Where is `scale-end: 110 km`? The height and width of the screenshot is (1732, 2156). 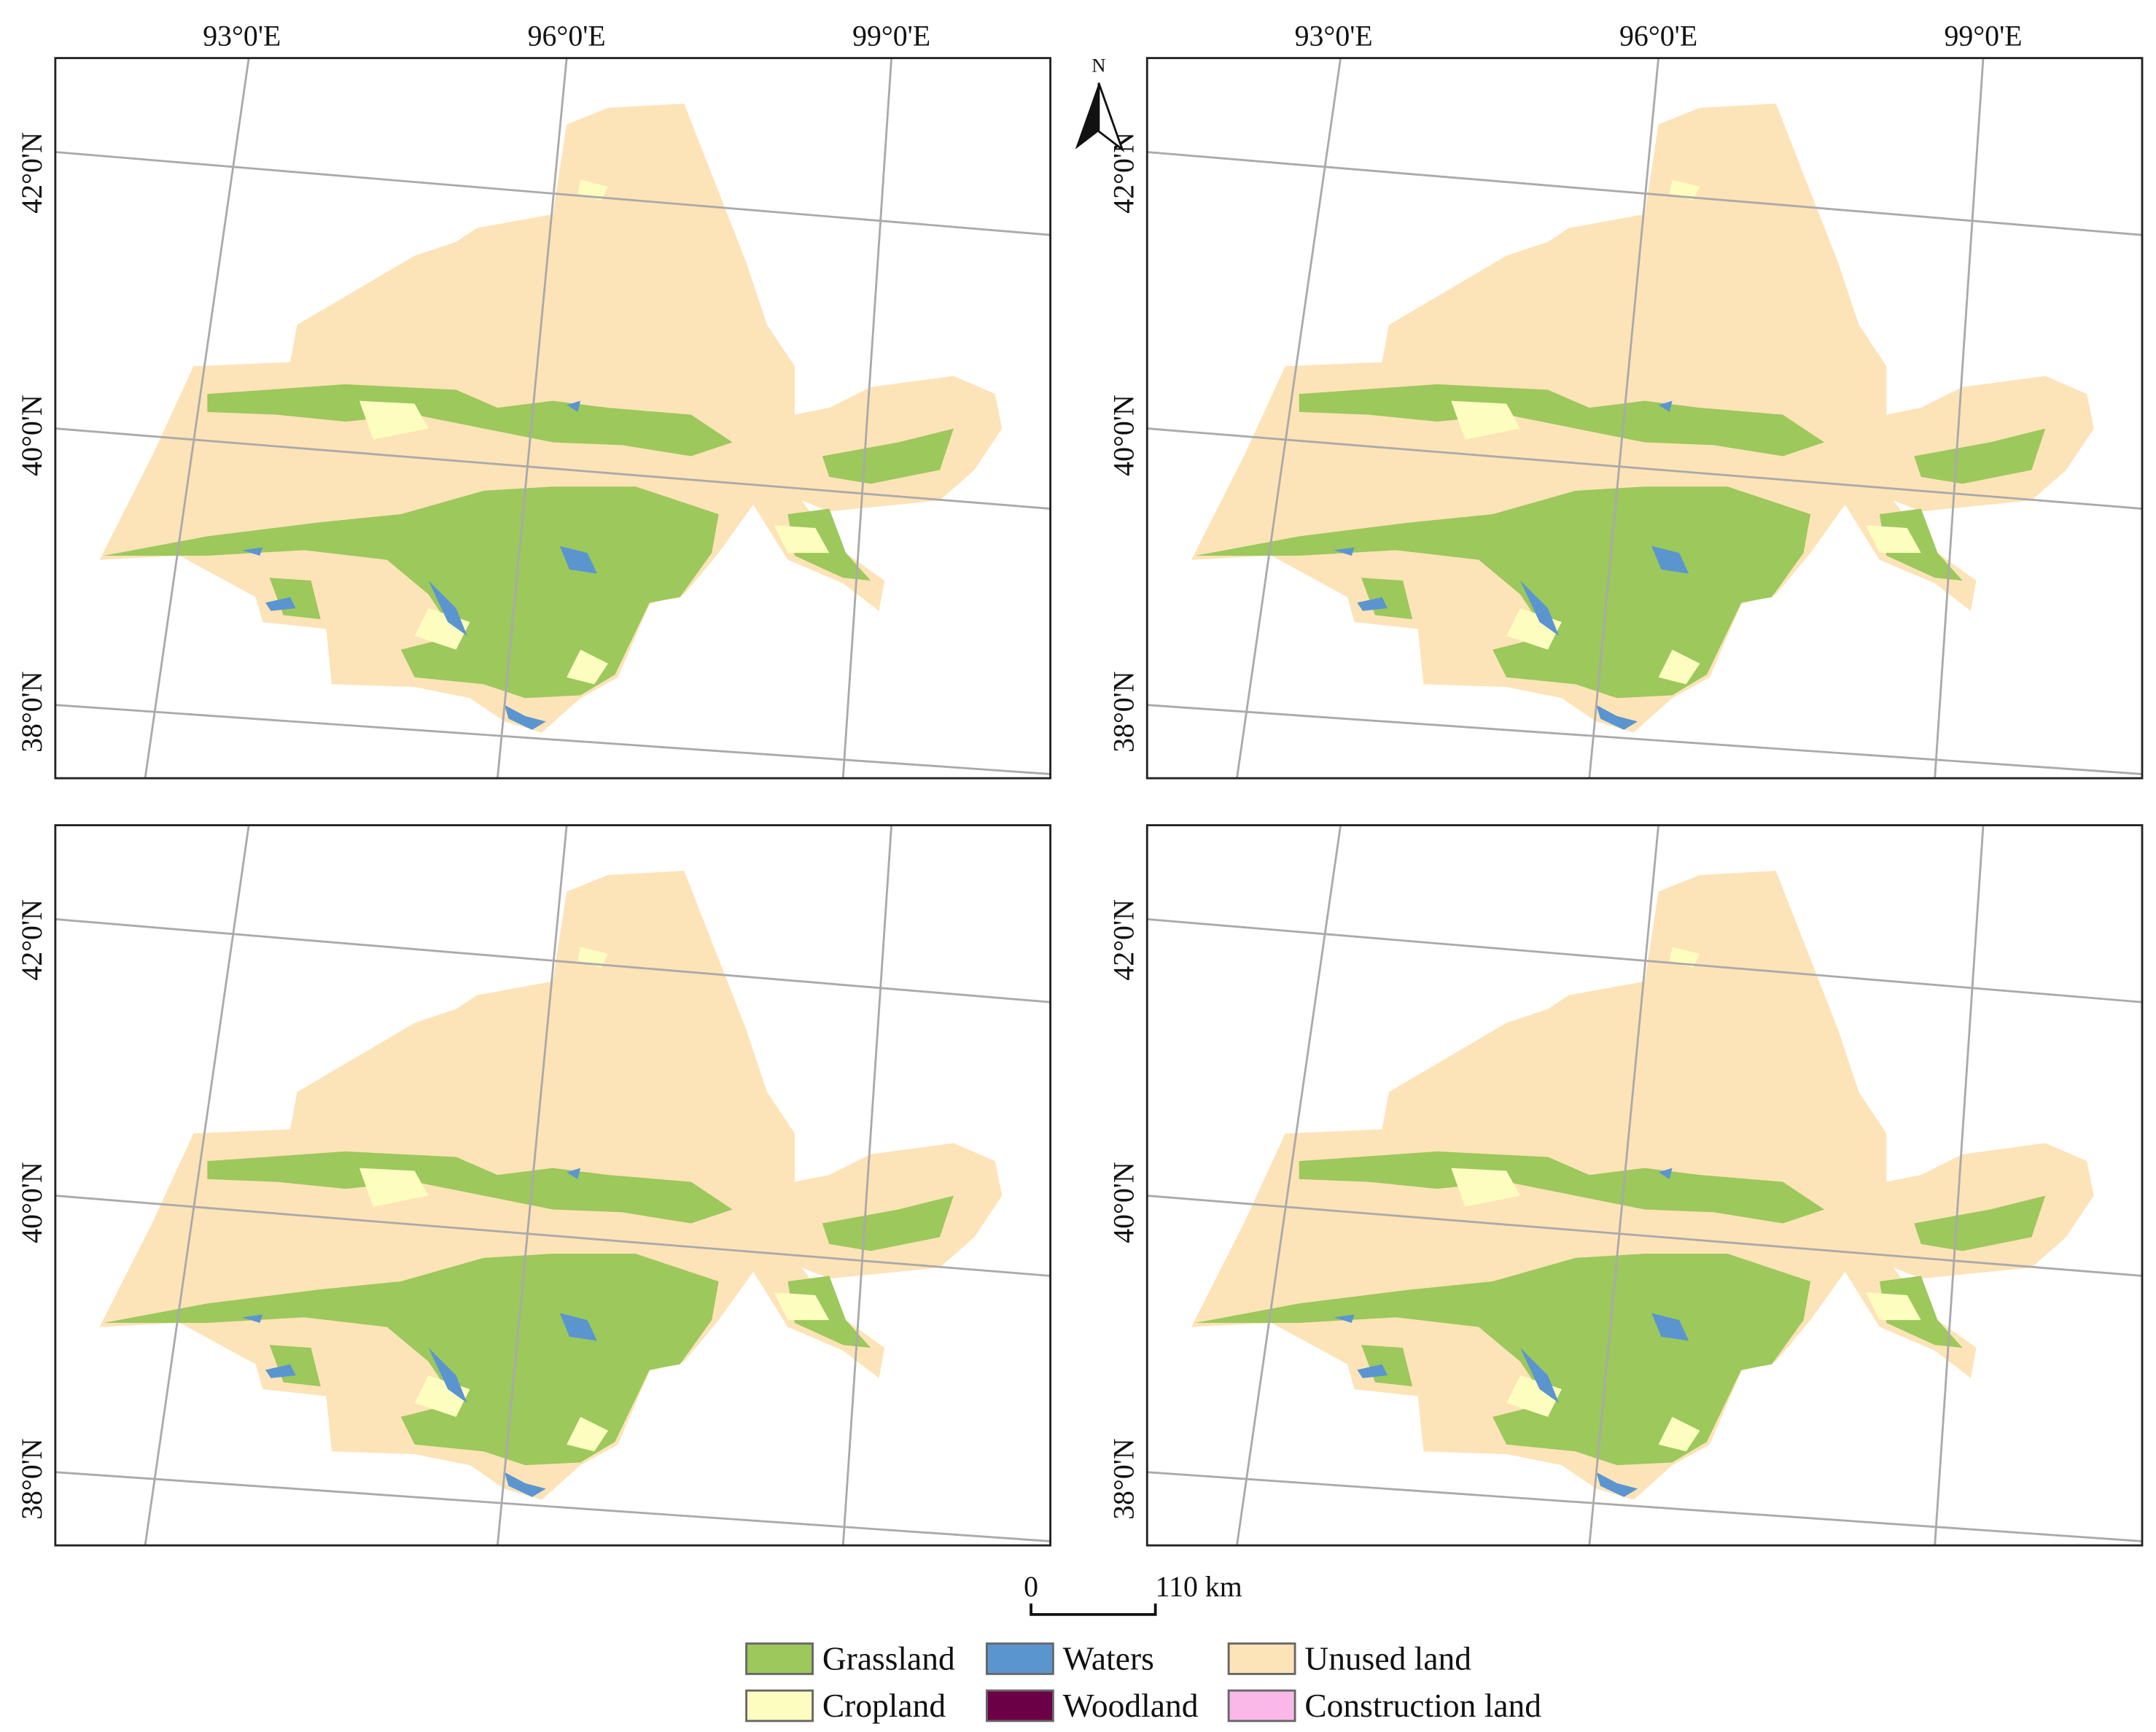 scale-end: 110 km is located at coordinates (1199, 1587).